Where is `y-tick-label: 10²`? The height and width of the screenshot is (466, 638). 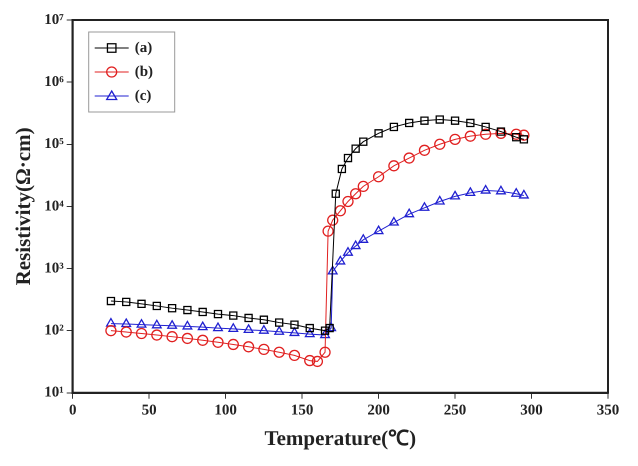
y-tick-label: 10² is located at coordinates (54, 330).